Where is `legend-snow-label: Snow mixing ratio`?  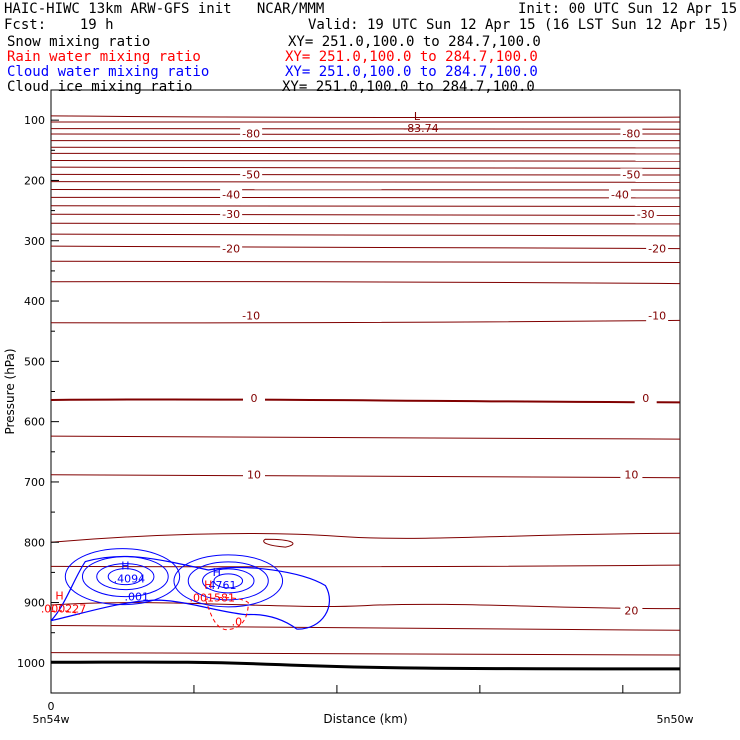
legend-snow-label: Snow mixing ratio is located at coordinates (79, 42).